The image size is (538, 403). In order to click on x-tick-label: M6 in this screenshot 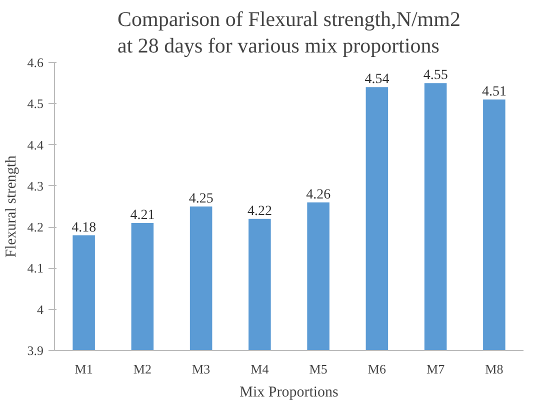, I will do `click(377, 369)`.